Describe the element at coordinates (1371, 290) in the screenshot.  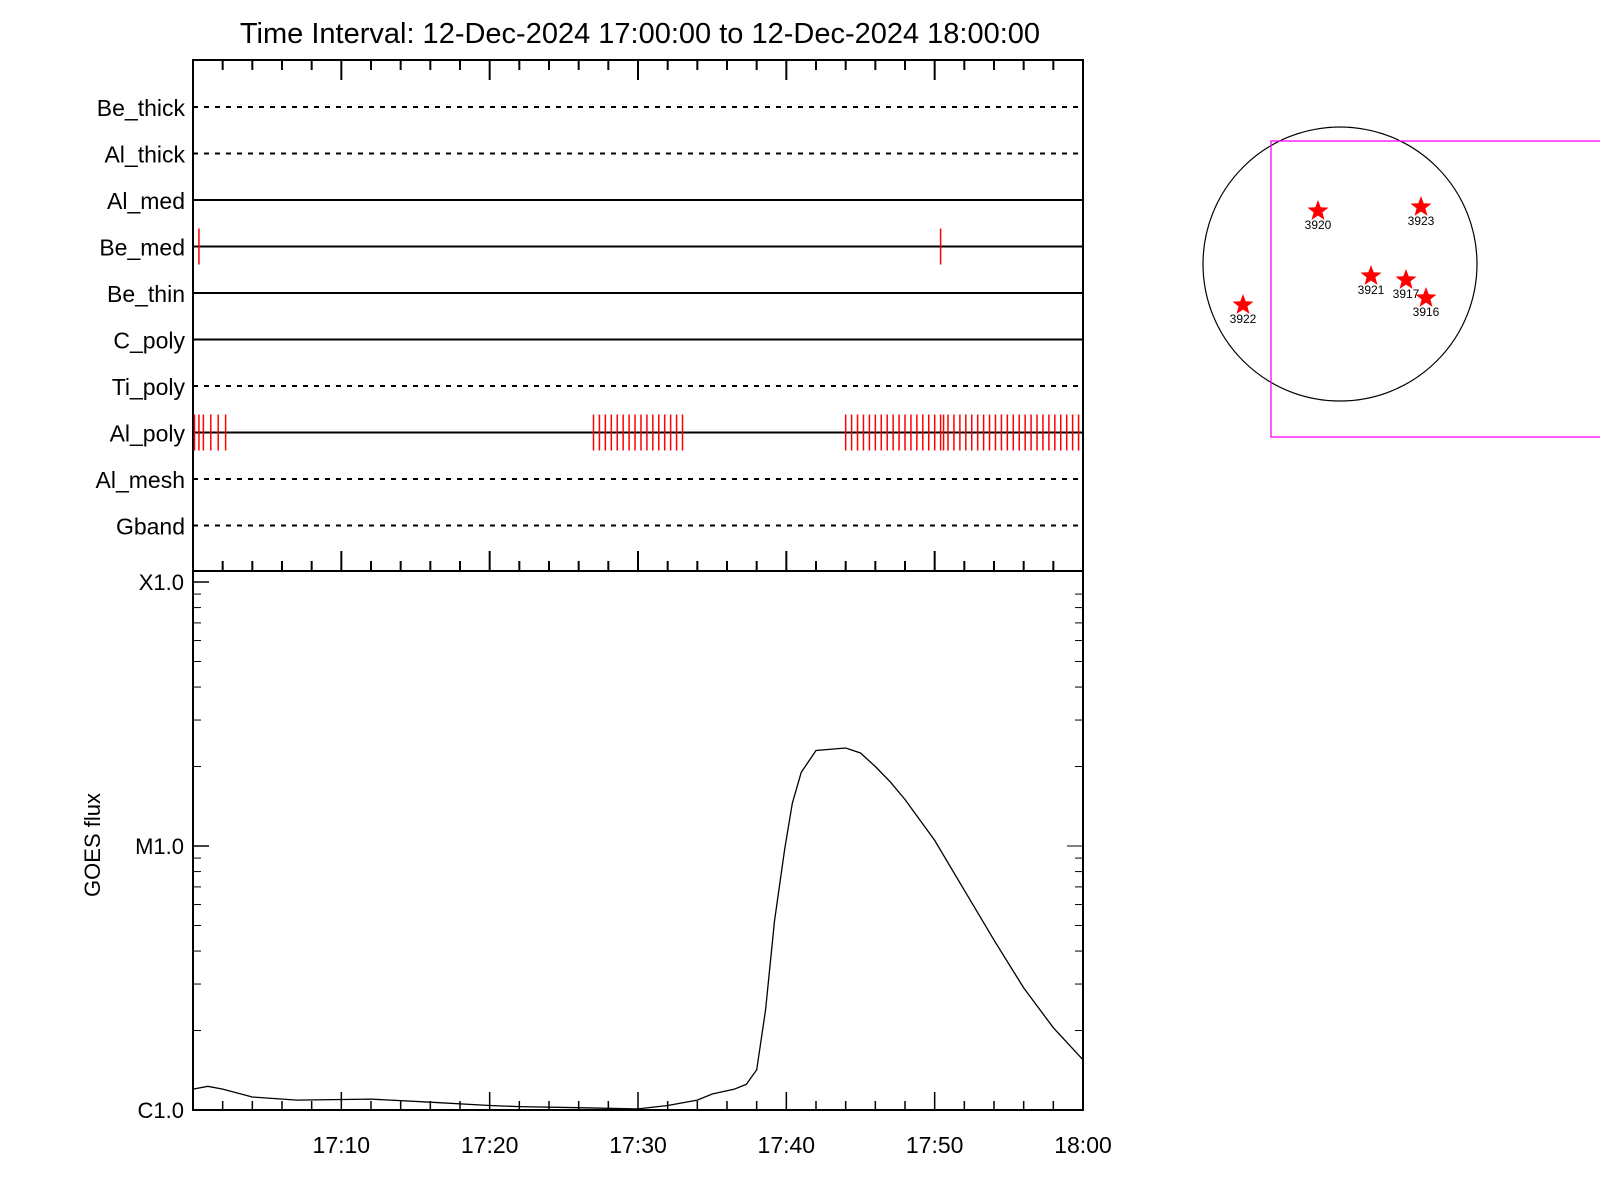
I see `active-region-label: 3921` at that location.